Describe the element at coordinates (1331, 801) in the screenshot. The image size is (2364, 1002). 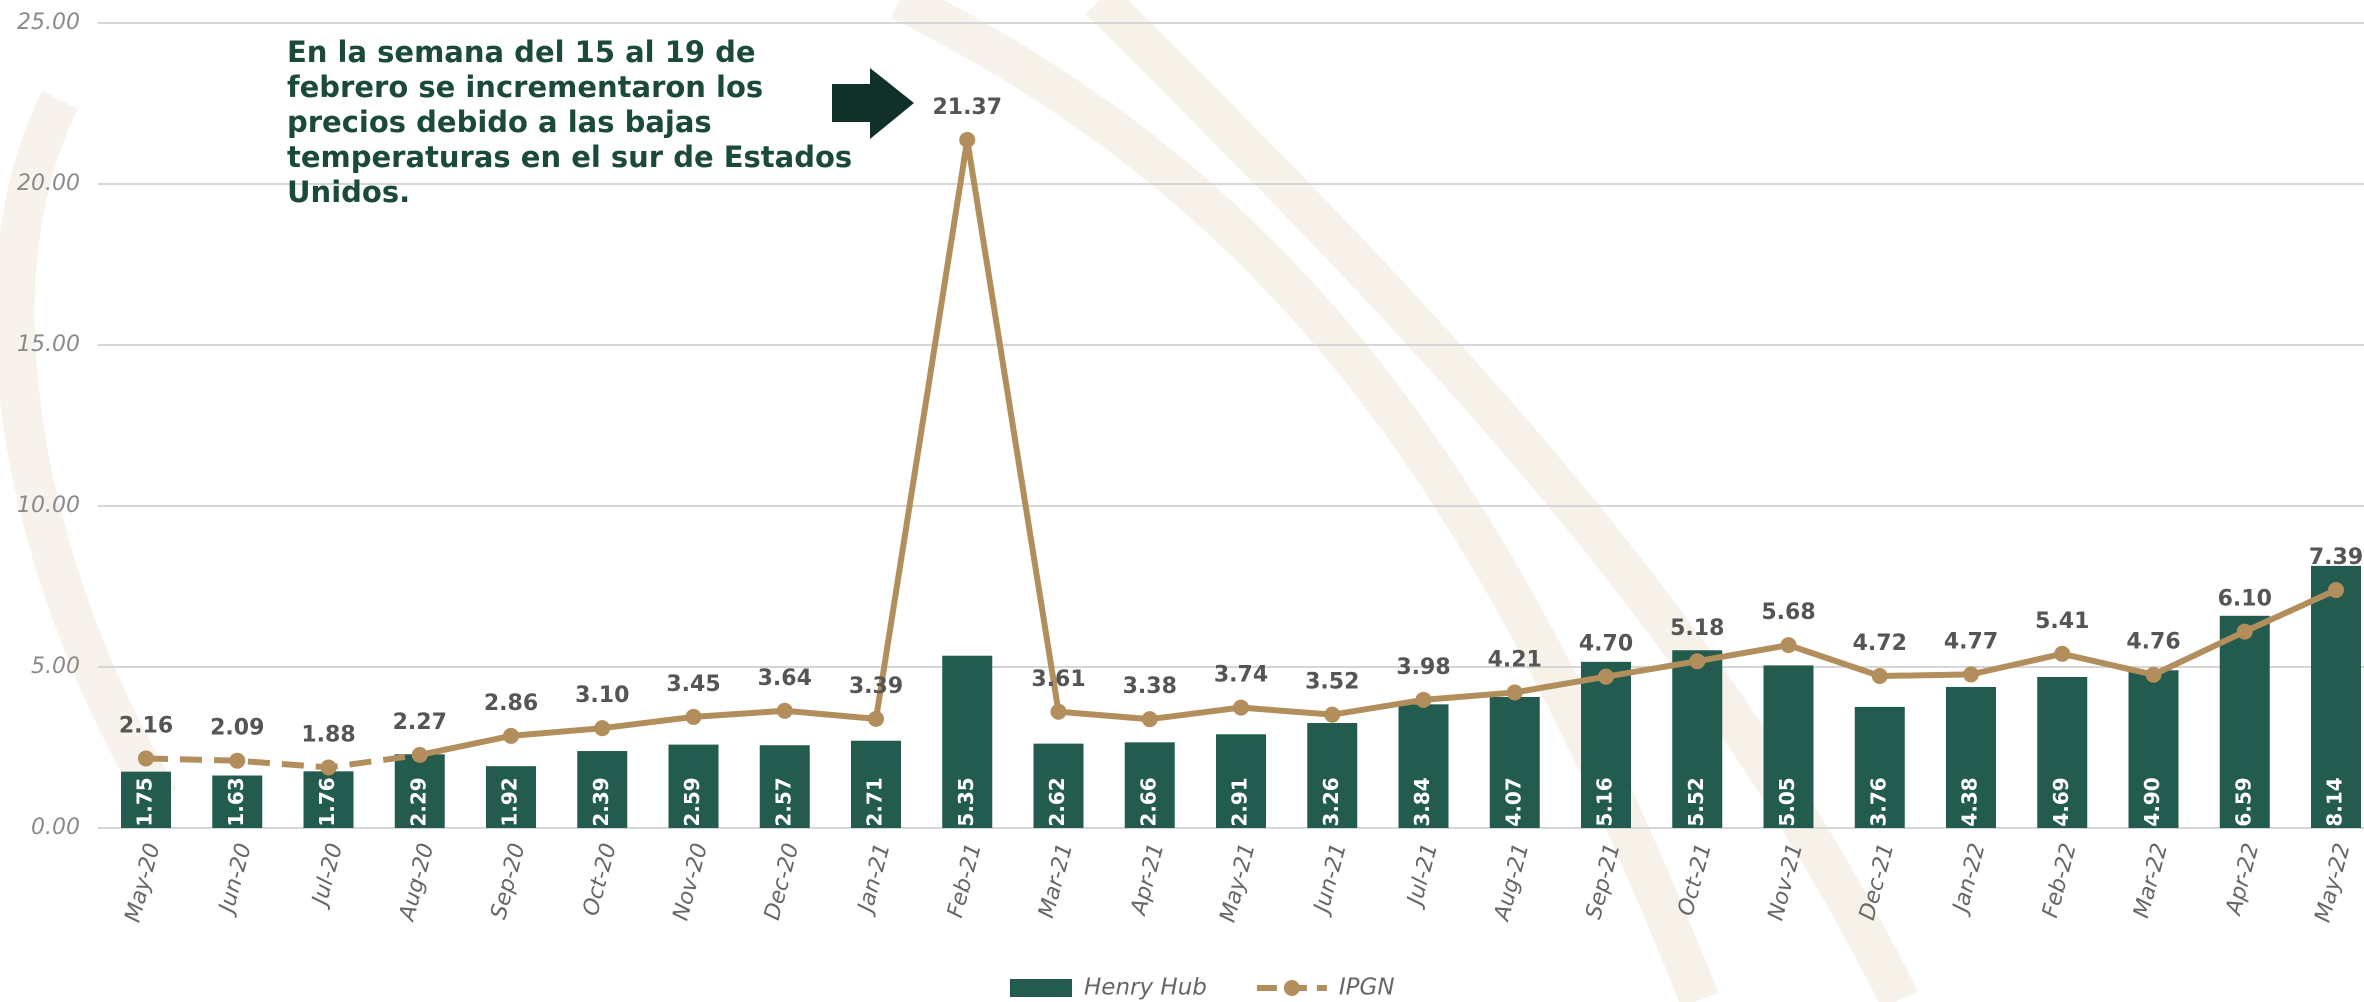
I see `bar-value-label: 3.26` at that location.